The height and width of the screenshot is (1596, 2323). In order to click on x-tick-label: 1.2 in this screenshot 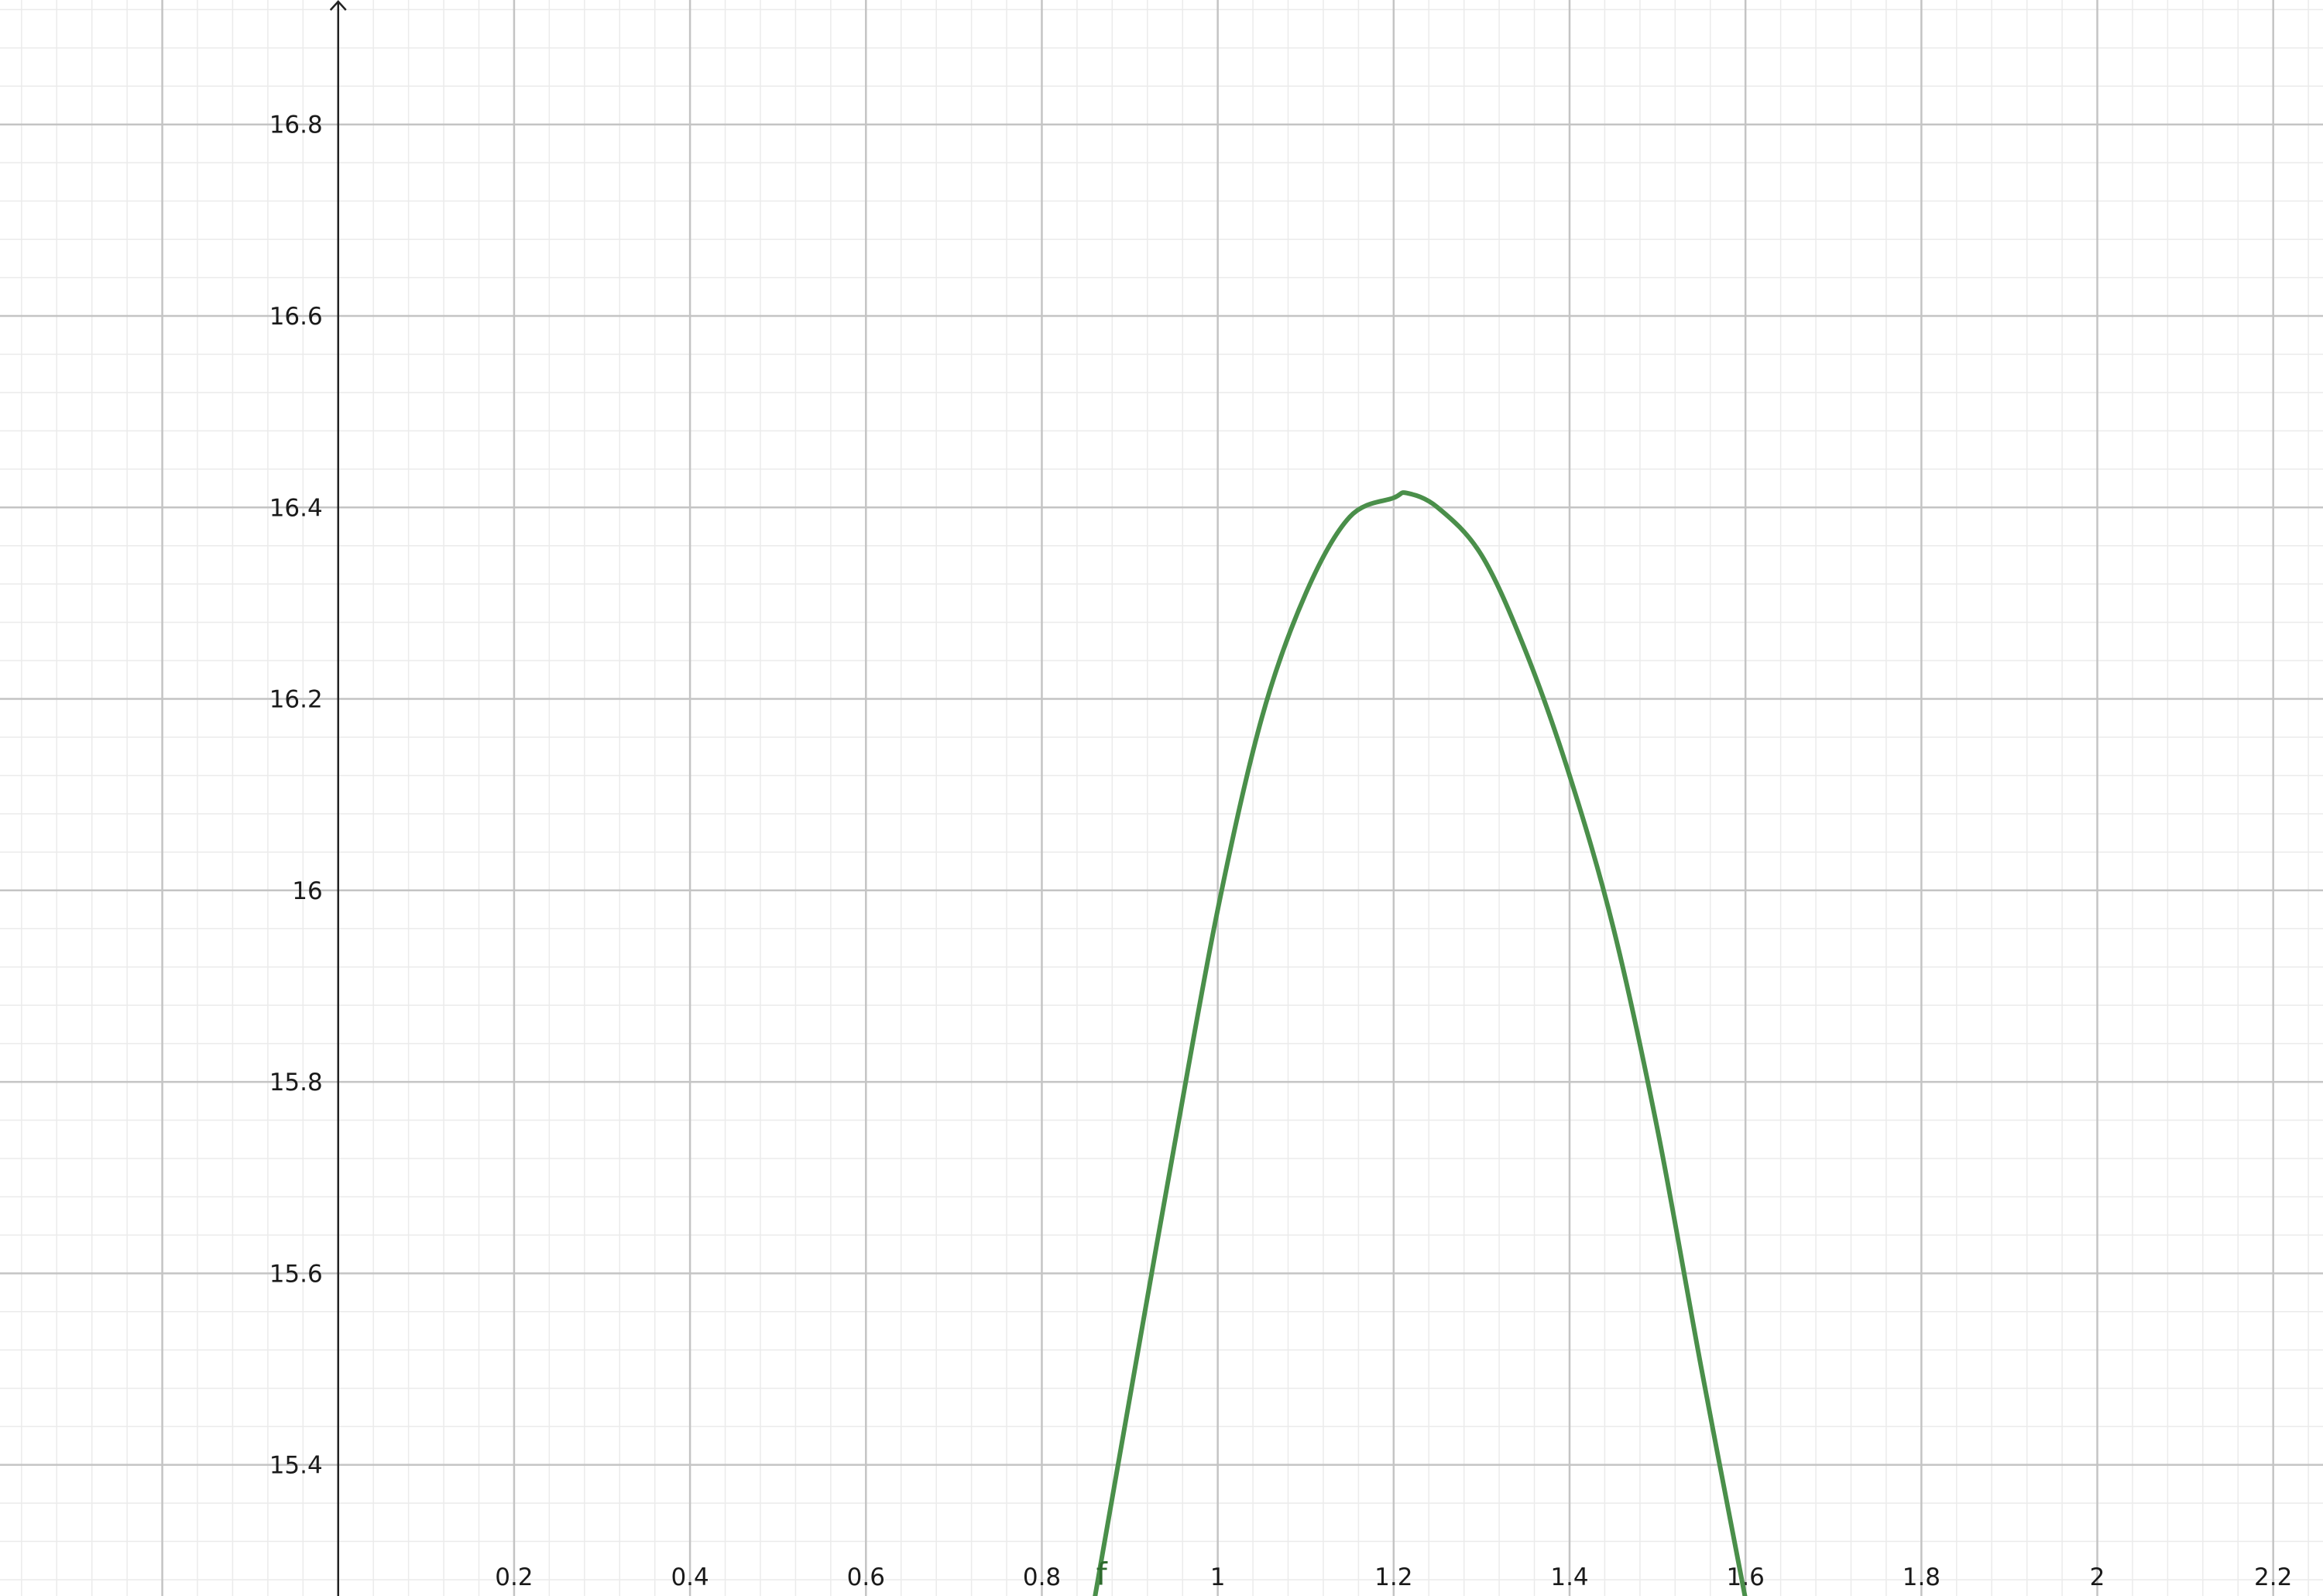, I will do `click(1393, 1577)`.